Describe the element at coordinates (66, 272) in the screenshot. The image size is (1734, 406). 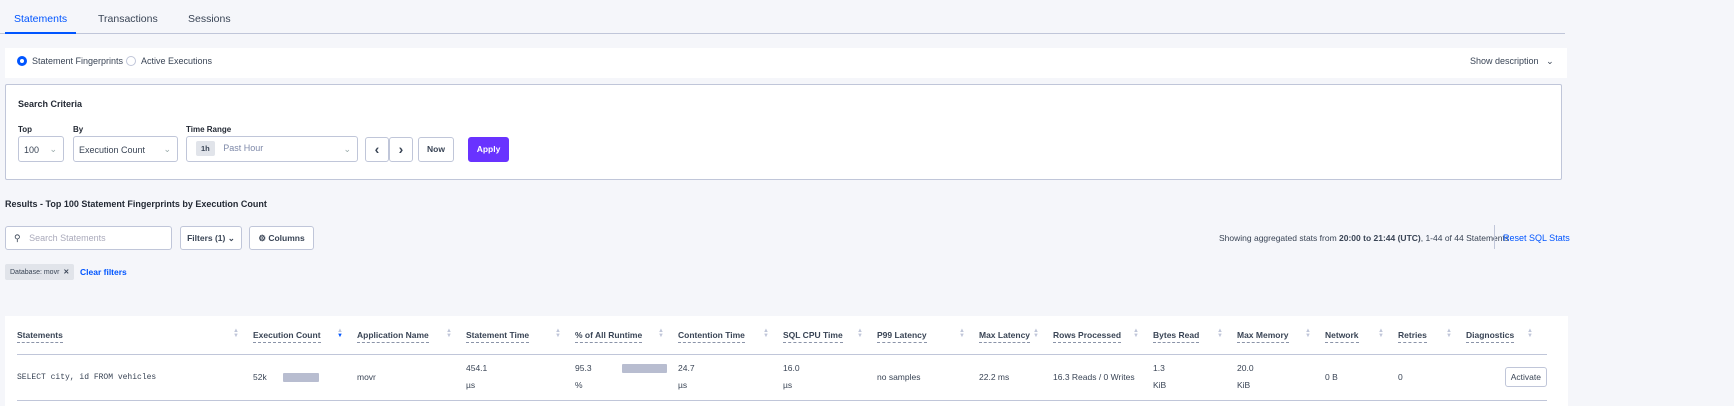
I see `close-icon: ✕` at that location.